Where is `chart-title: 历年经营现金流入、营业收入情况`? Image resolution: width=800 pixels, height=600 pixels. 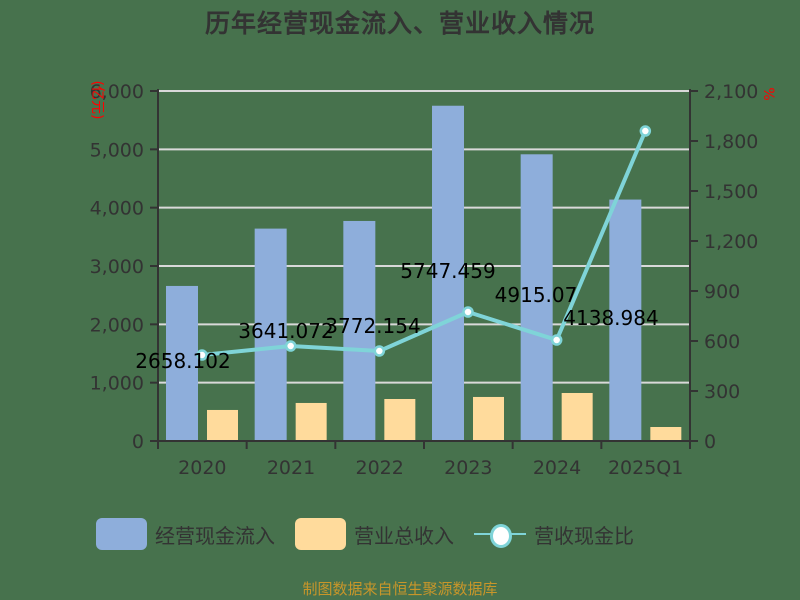 chart-title: 历年经营现金流入、营业收入情况 is located at coordinates (399, 23).